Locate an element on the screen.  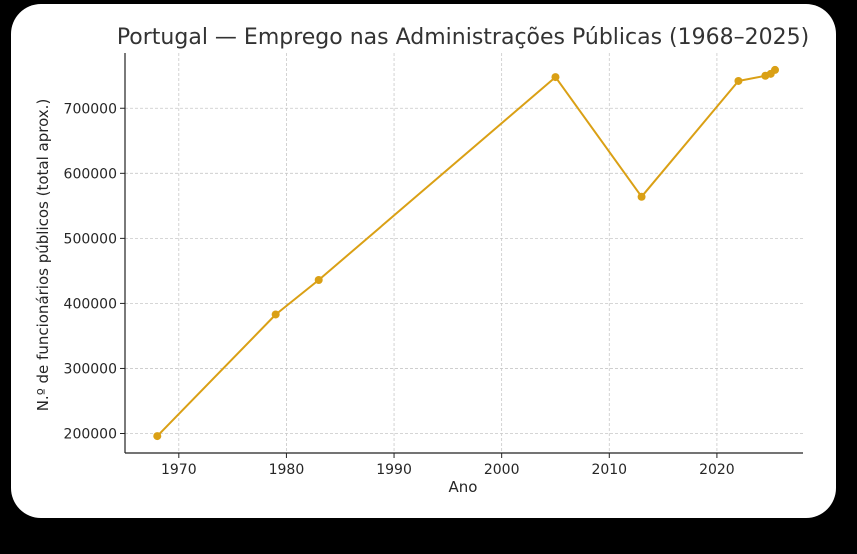
x-tick-label: 1990 is located at coordinates (394, 470).